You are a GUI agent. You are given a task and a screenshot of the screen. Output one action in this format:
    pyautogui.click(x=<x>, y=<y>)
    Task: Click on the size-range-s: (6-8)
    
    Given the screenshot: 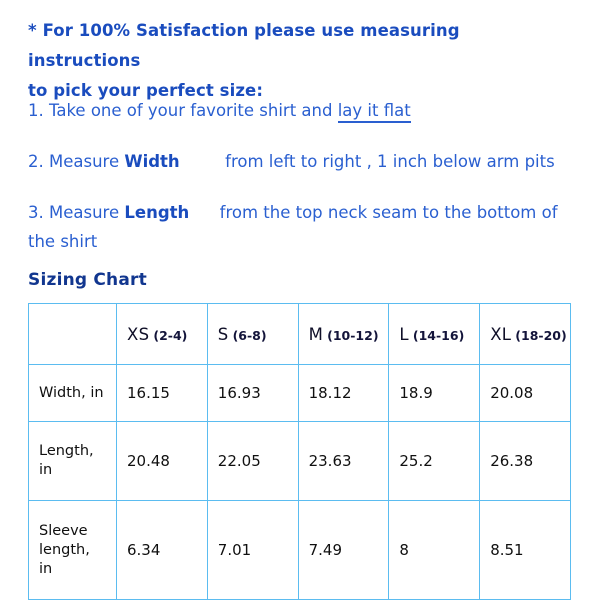 What is the action you would take?
    pyautogui.click(x=249, y=335)
    